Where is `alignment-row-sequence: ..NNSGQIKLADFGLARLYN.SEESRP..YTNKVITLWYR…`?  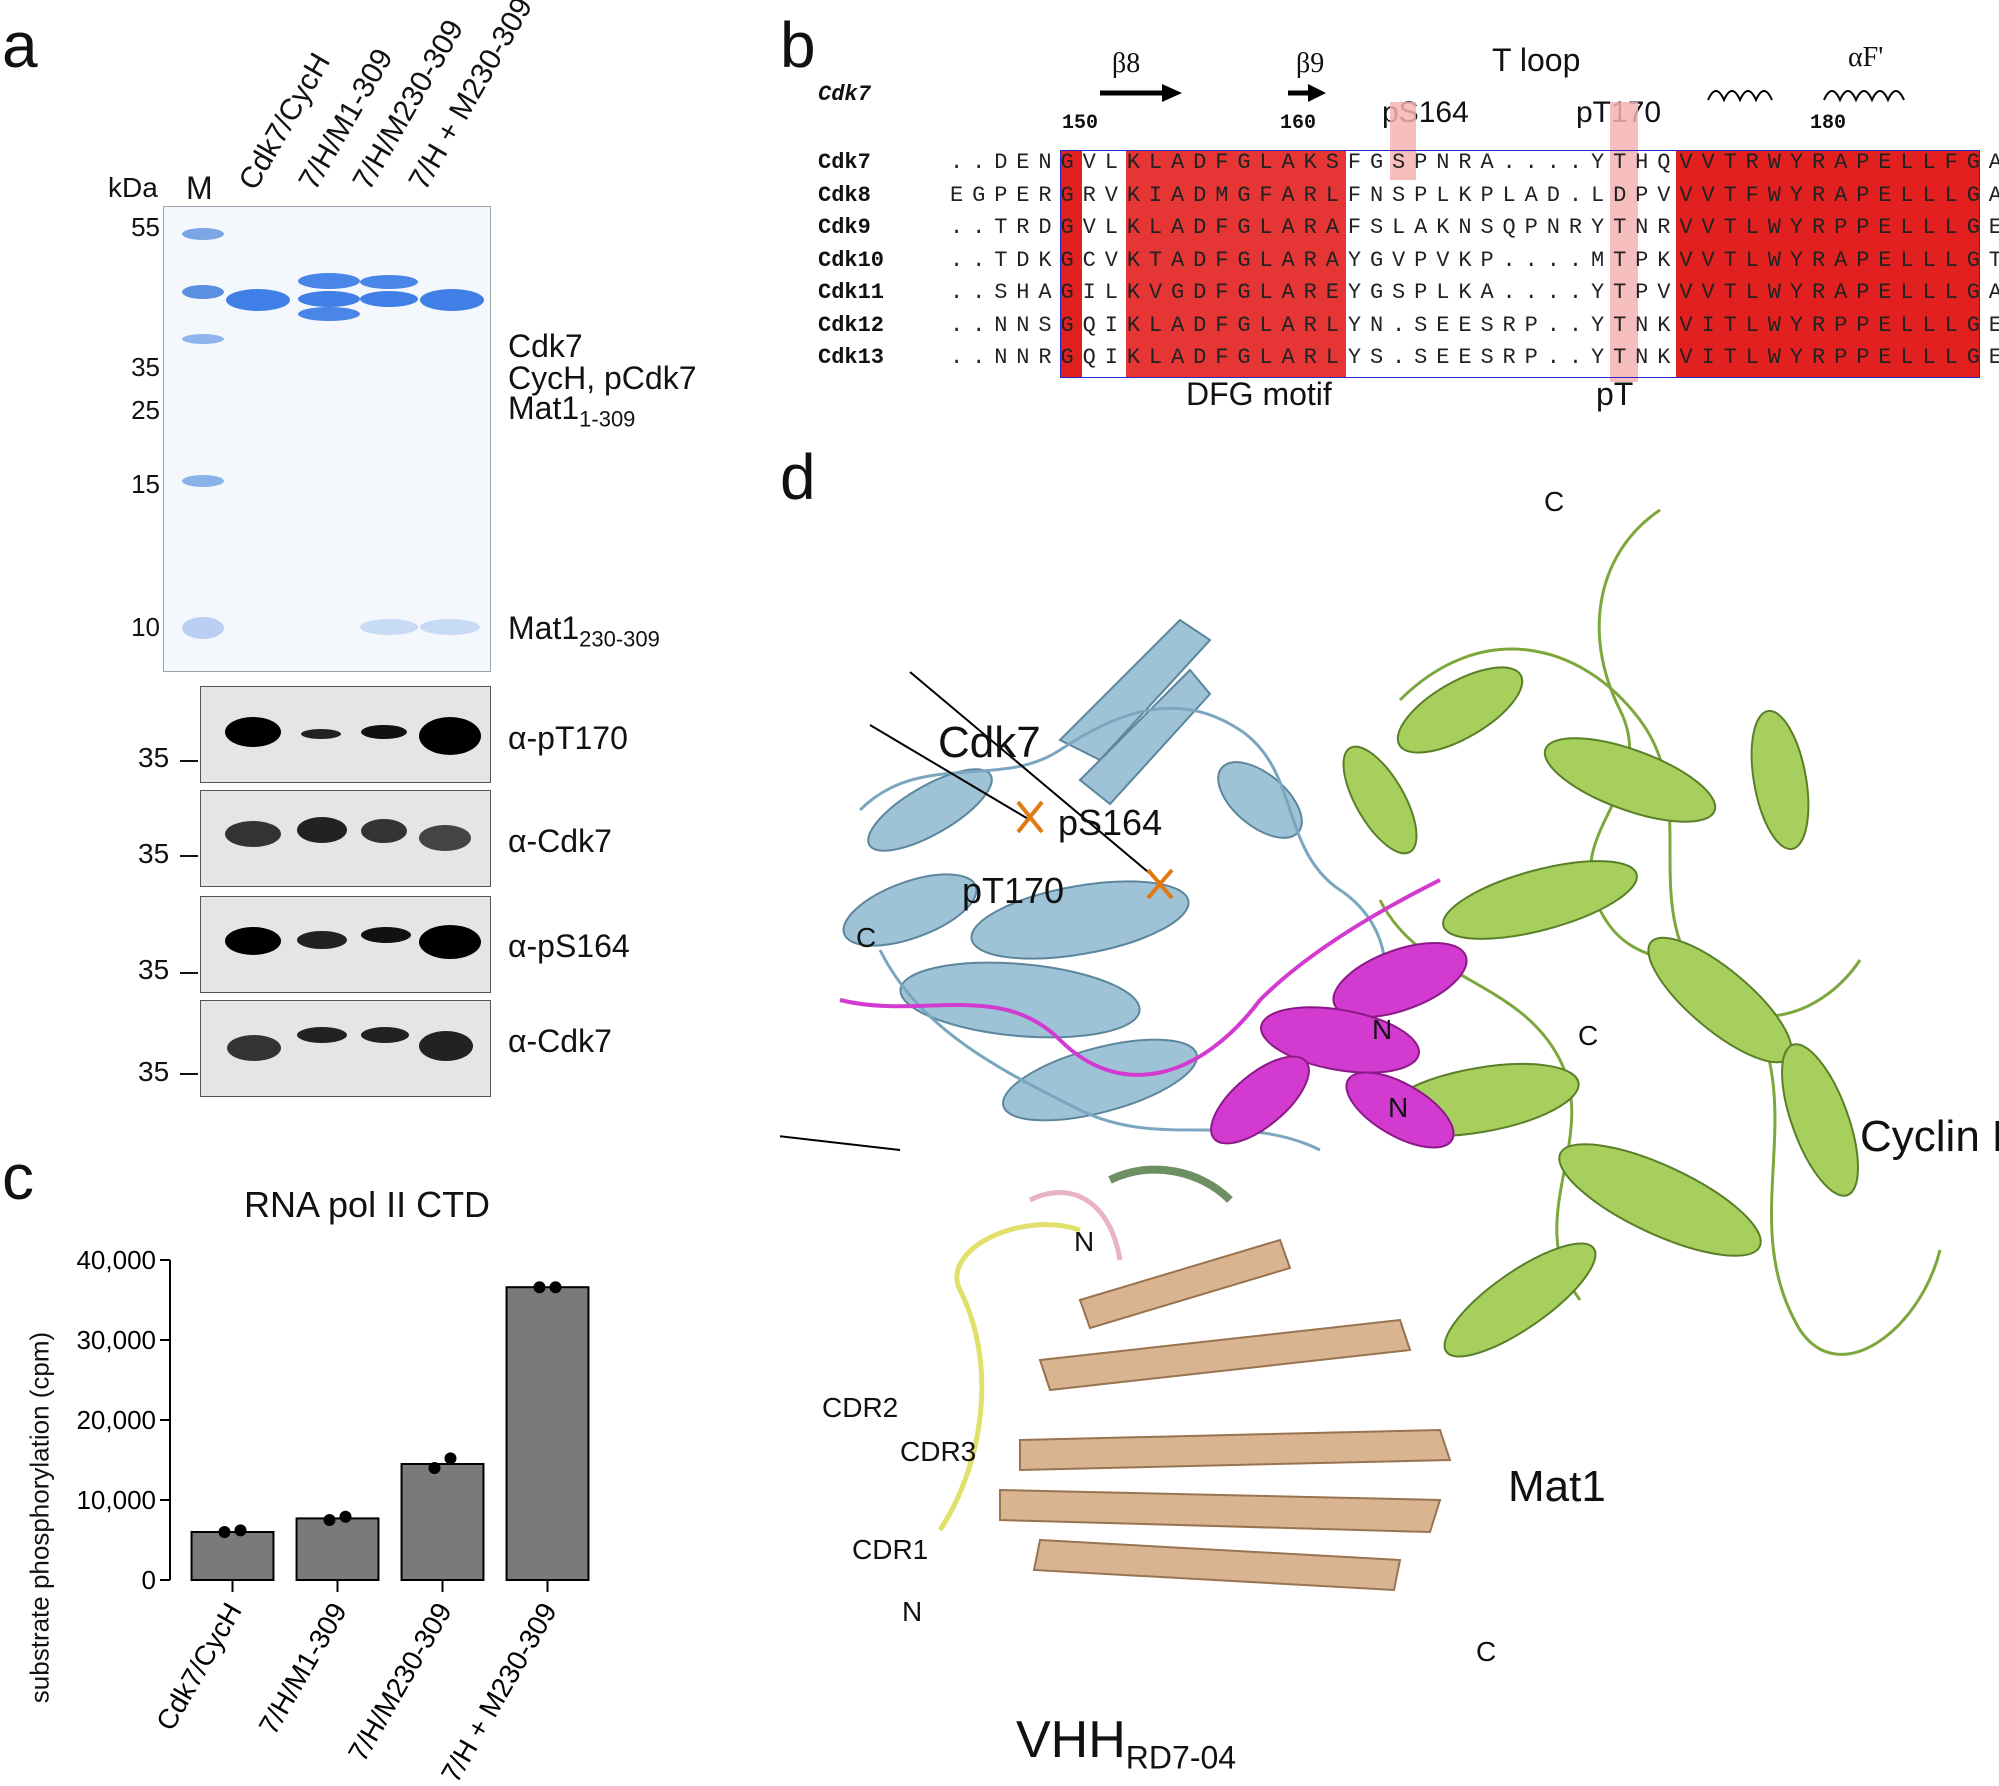 alignment-row-sequence: ..NNSGQIKLADFGLARLYN.SEESRP..YTNKVITLWYR… is located at coordinates (1474, 325).